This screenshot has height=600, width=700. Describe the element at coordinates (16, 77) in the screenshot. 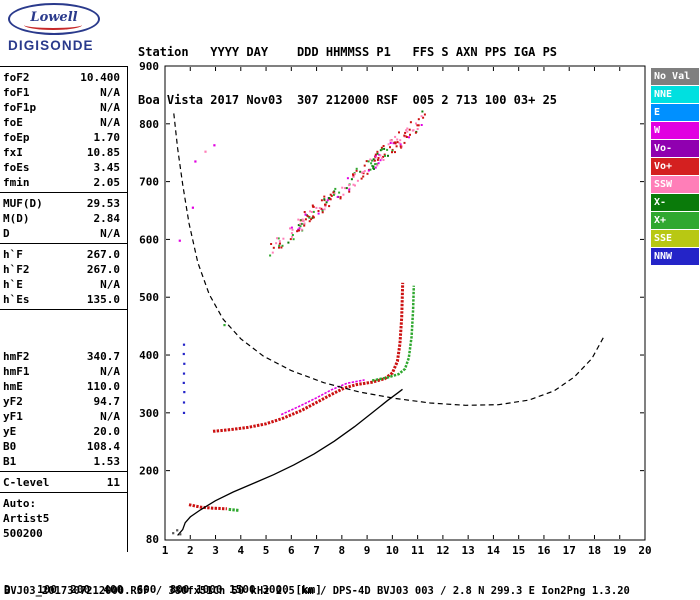

I see `param-label: foF2` at that location.